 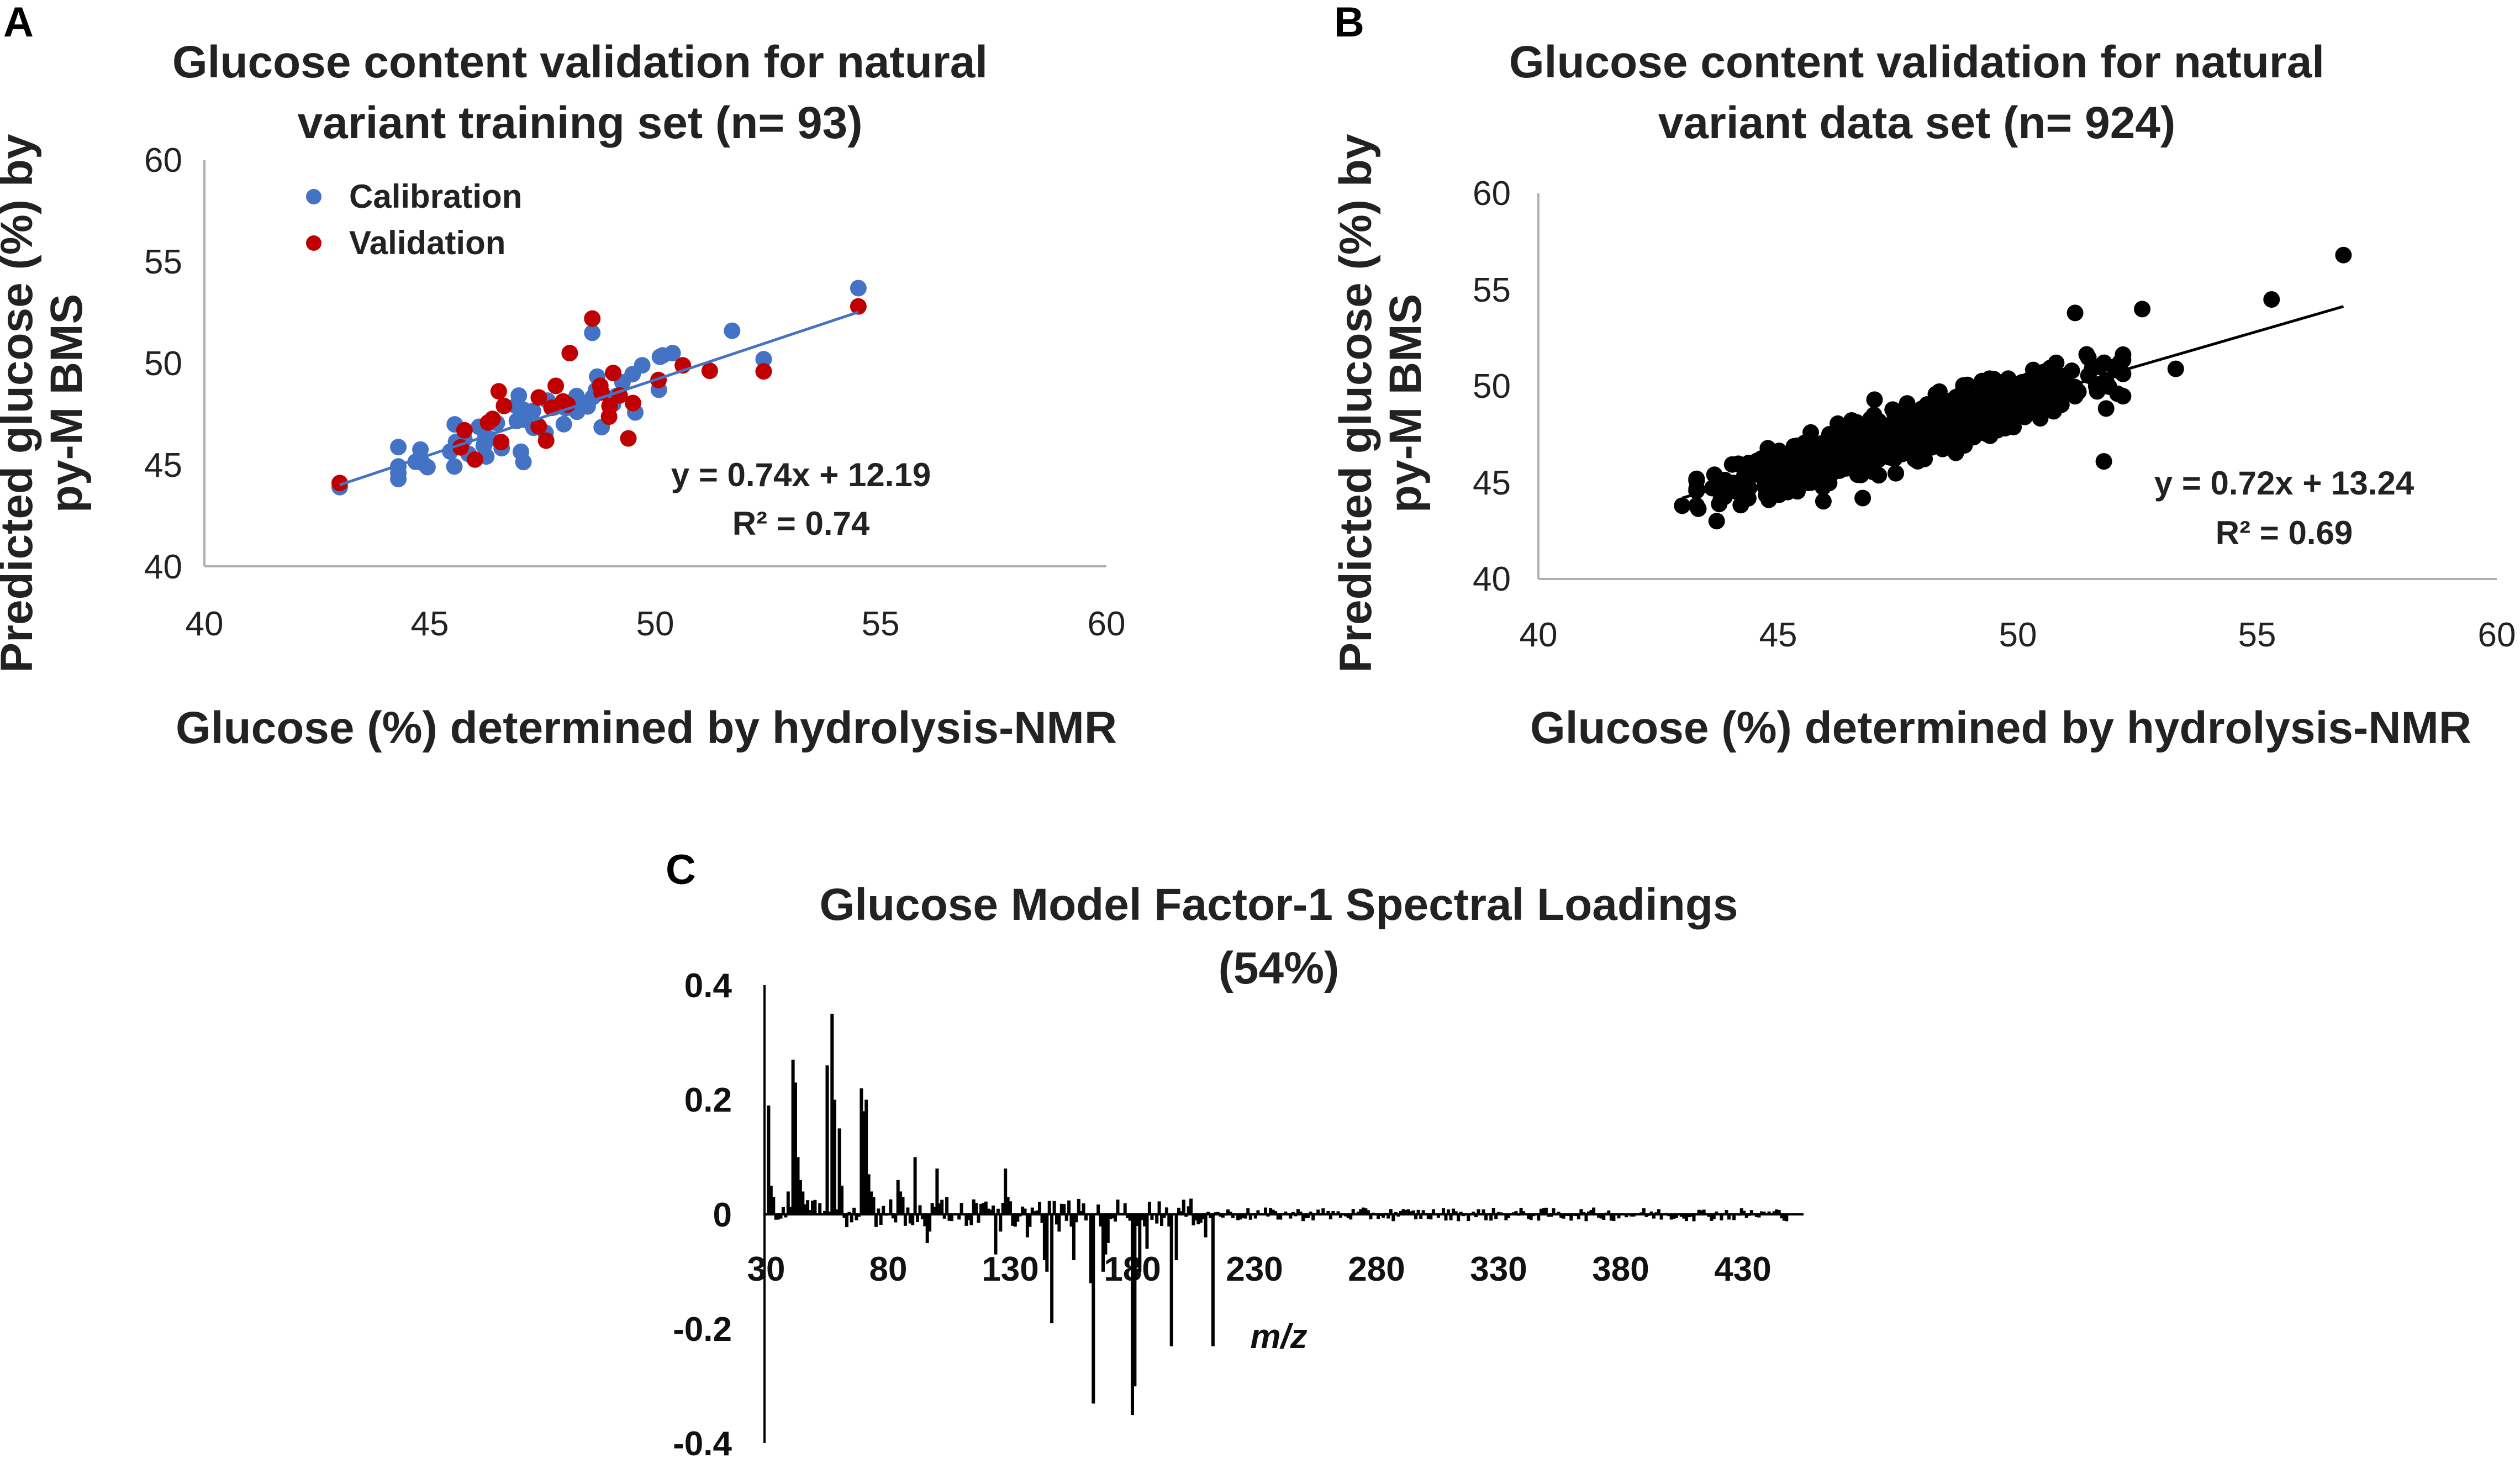 I want to click on panel-b-ytick: 60, so click(x=1492, y=194).